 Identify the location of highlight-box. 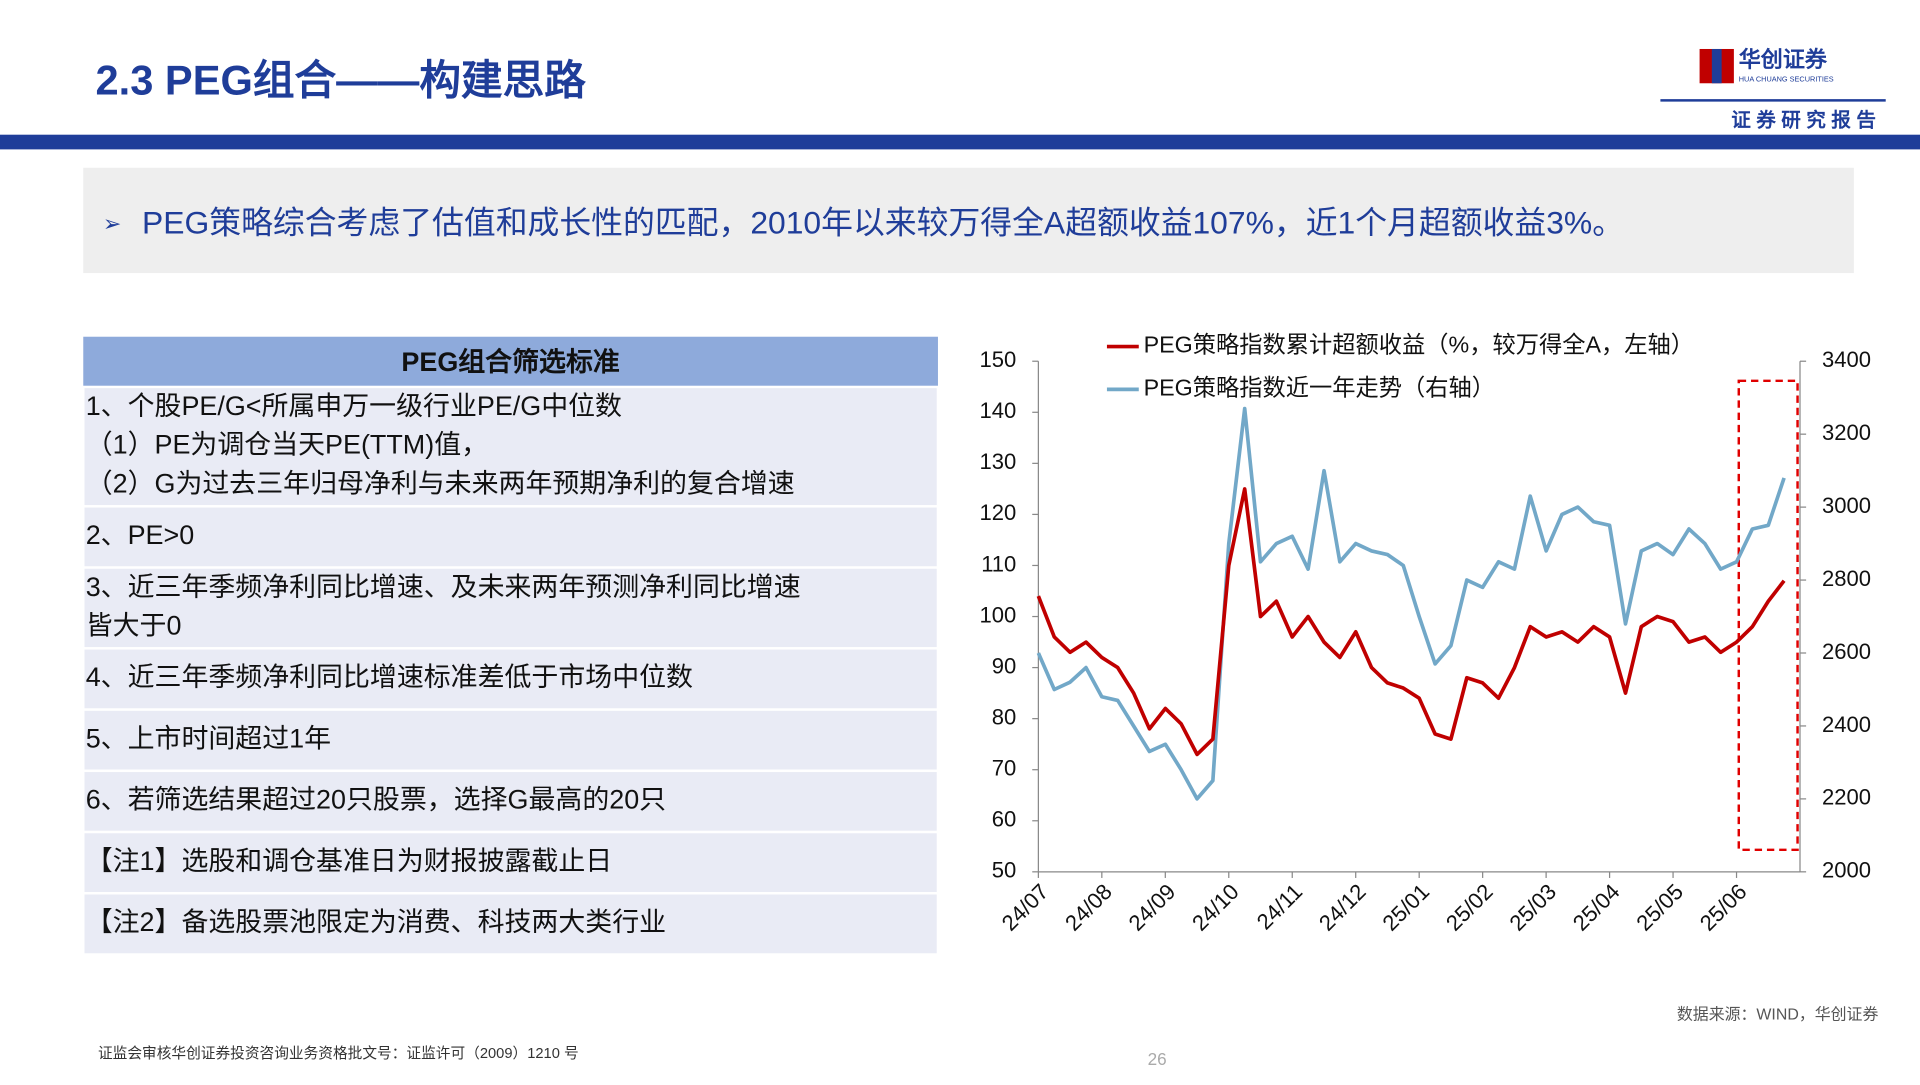
(1768, 615).